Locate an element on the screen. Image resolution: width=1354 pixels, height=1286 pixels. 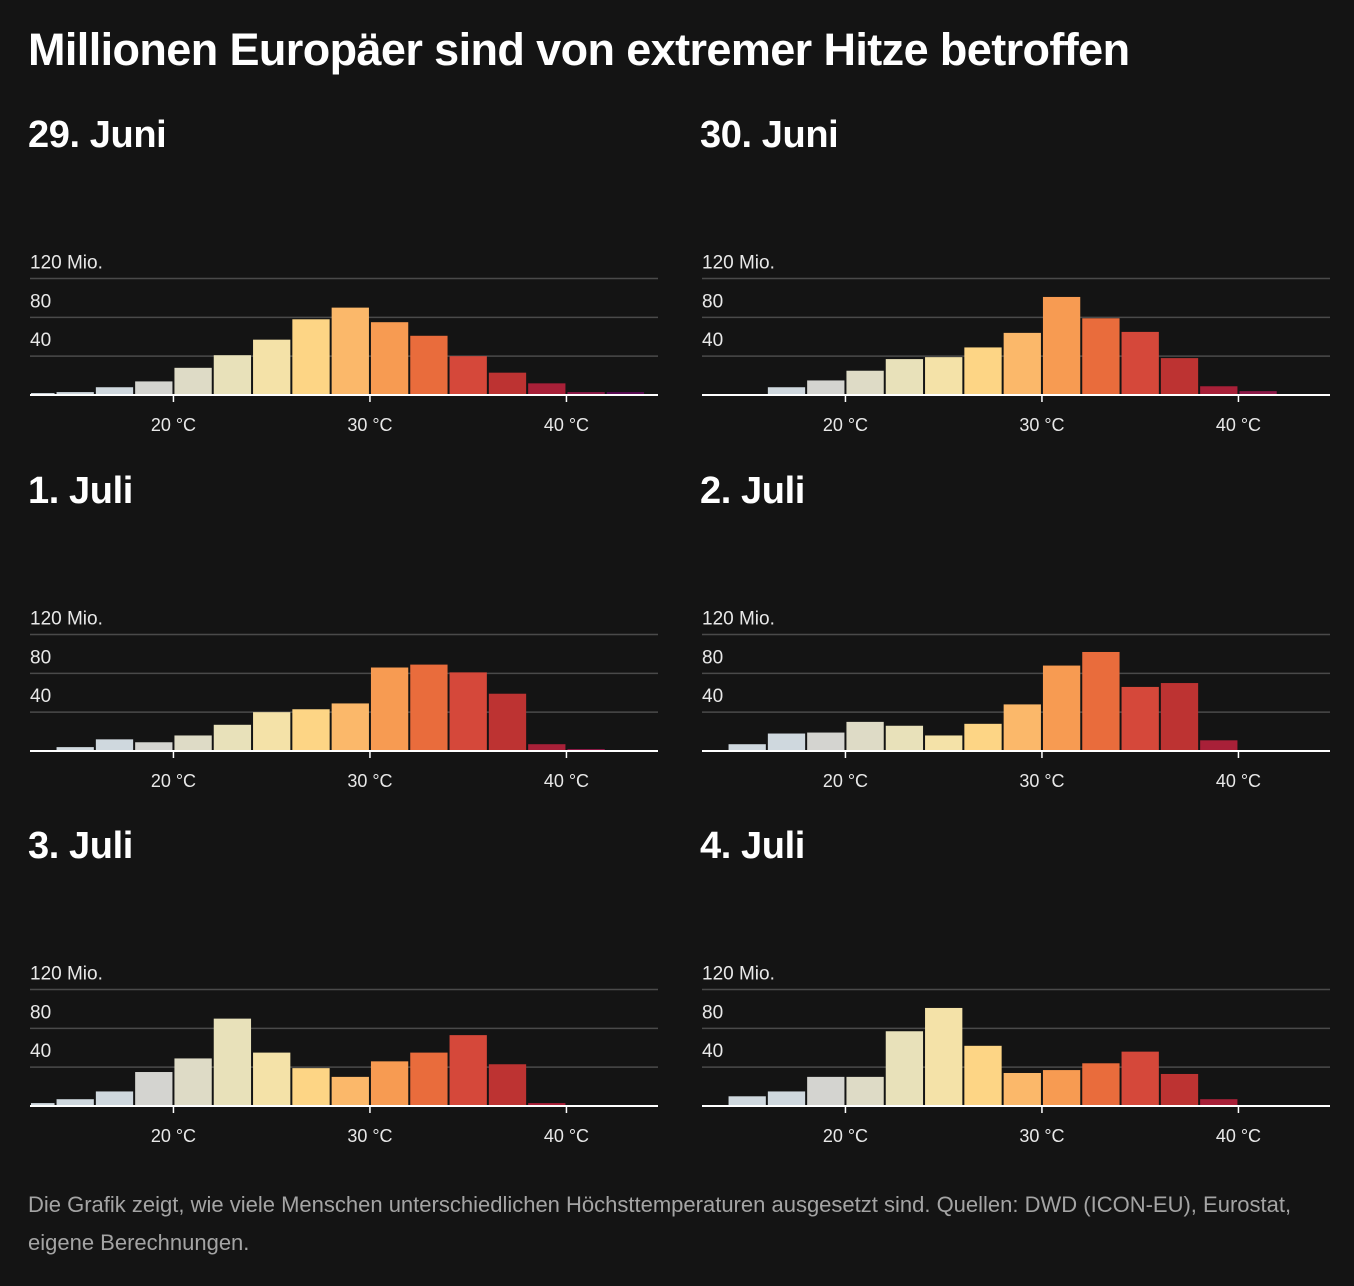
histogram-panel: 29. Juni 40 80 120 Mio. 20 °C 30 °C 40 °C is located at coordinates (348, 277).